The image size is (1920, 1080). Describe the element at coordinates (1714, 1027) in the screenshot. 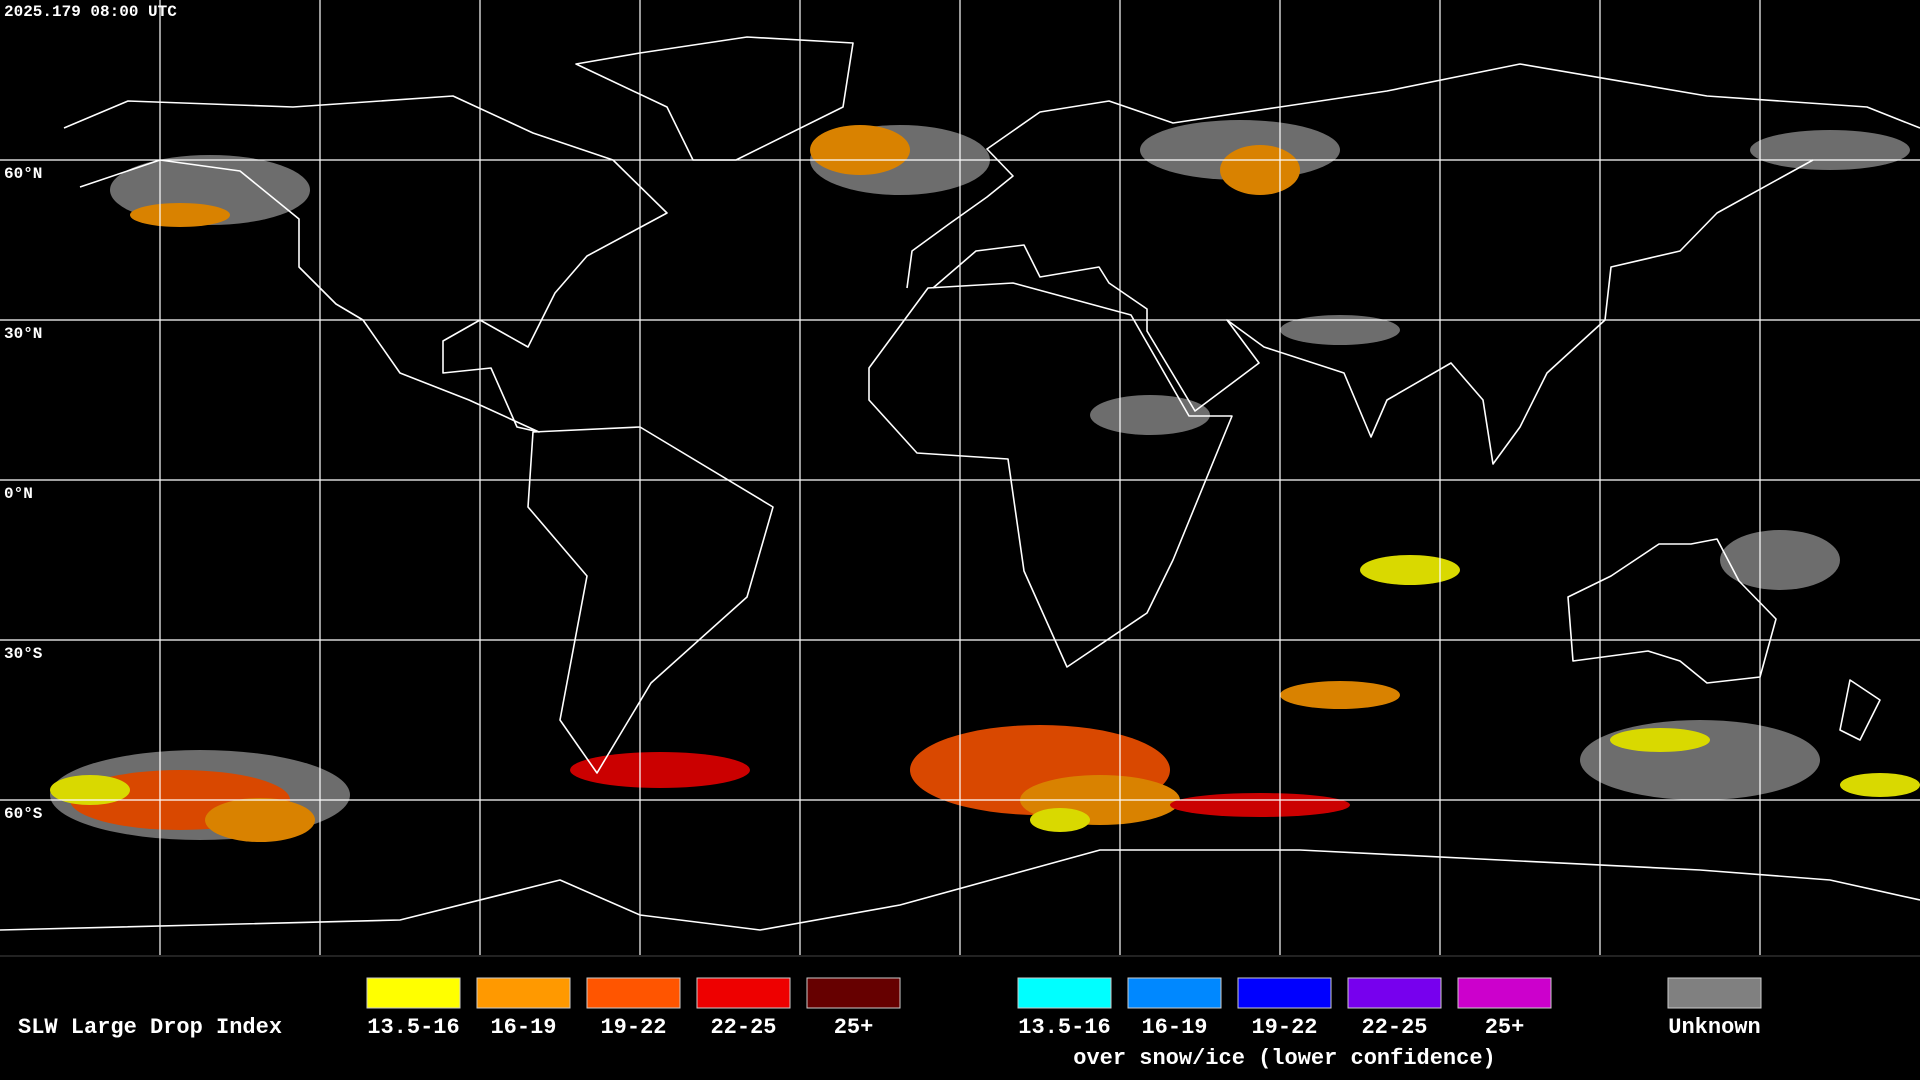

I see `legend-label: Unknown` at that location.